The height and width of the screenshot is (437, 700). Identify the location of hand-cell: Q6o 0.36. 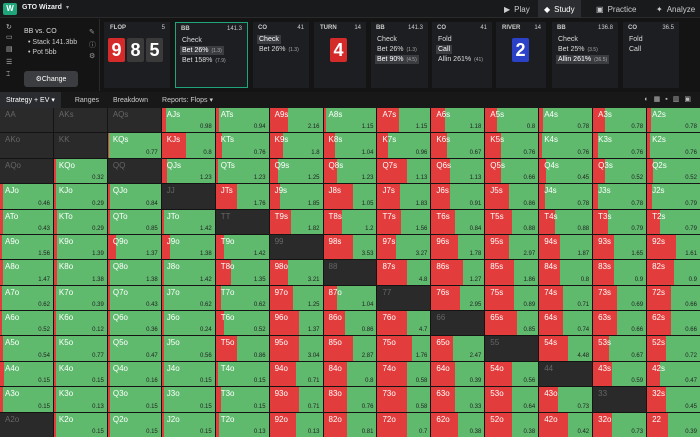
(134, 323).